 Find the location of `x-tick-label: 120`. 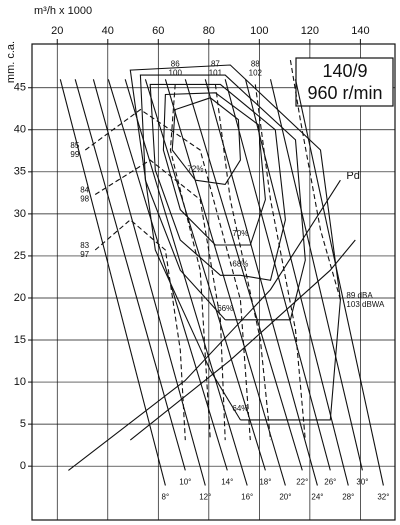

x-tick-label: 120 is located at coordinates (310, 31).